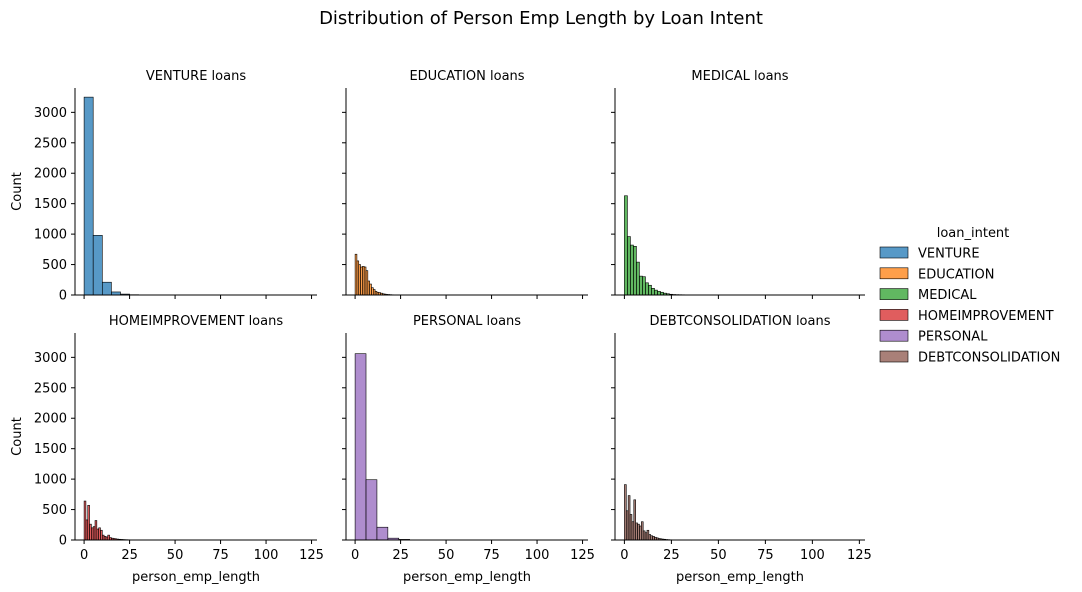  Describe the element at coordinates (465, 184) in the screenshot. I see `panel-education: EDUCATION loans` at that location.